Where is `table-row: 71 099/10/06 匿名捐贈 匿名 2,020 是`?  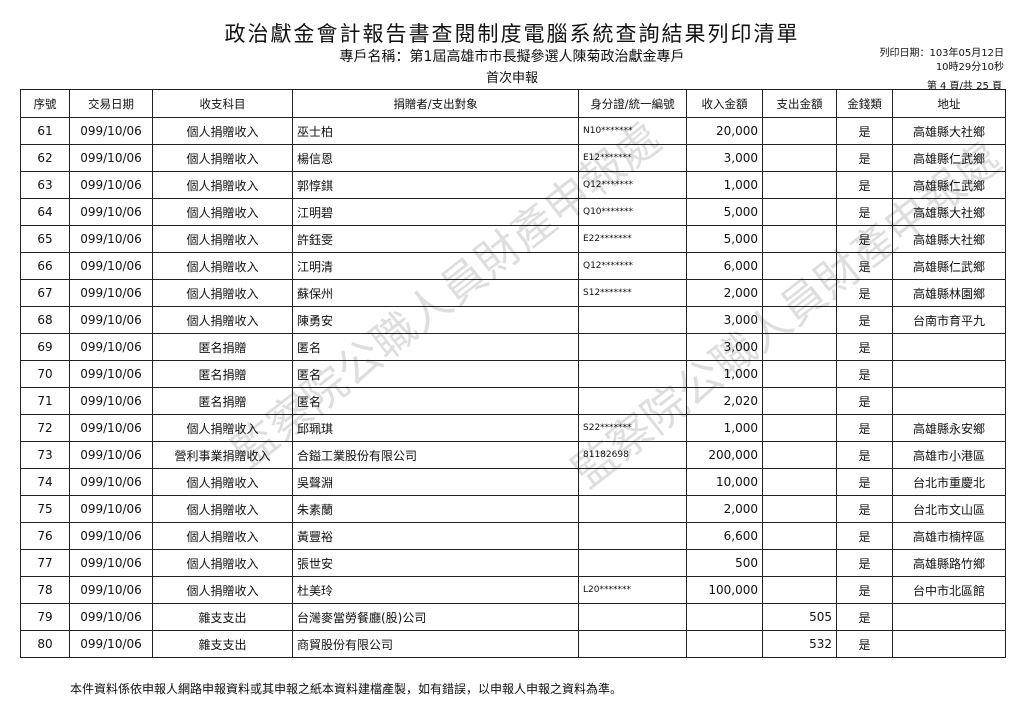 table-row: 71 099/10/06 匿名捐贈 匿名 2,020 是 is located at coordinates (513, 401).